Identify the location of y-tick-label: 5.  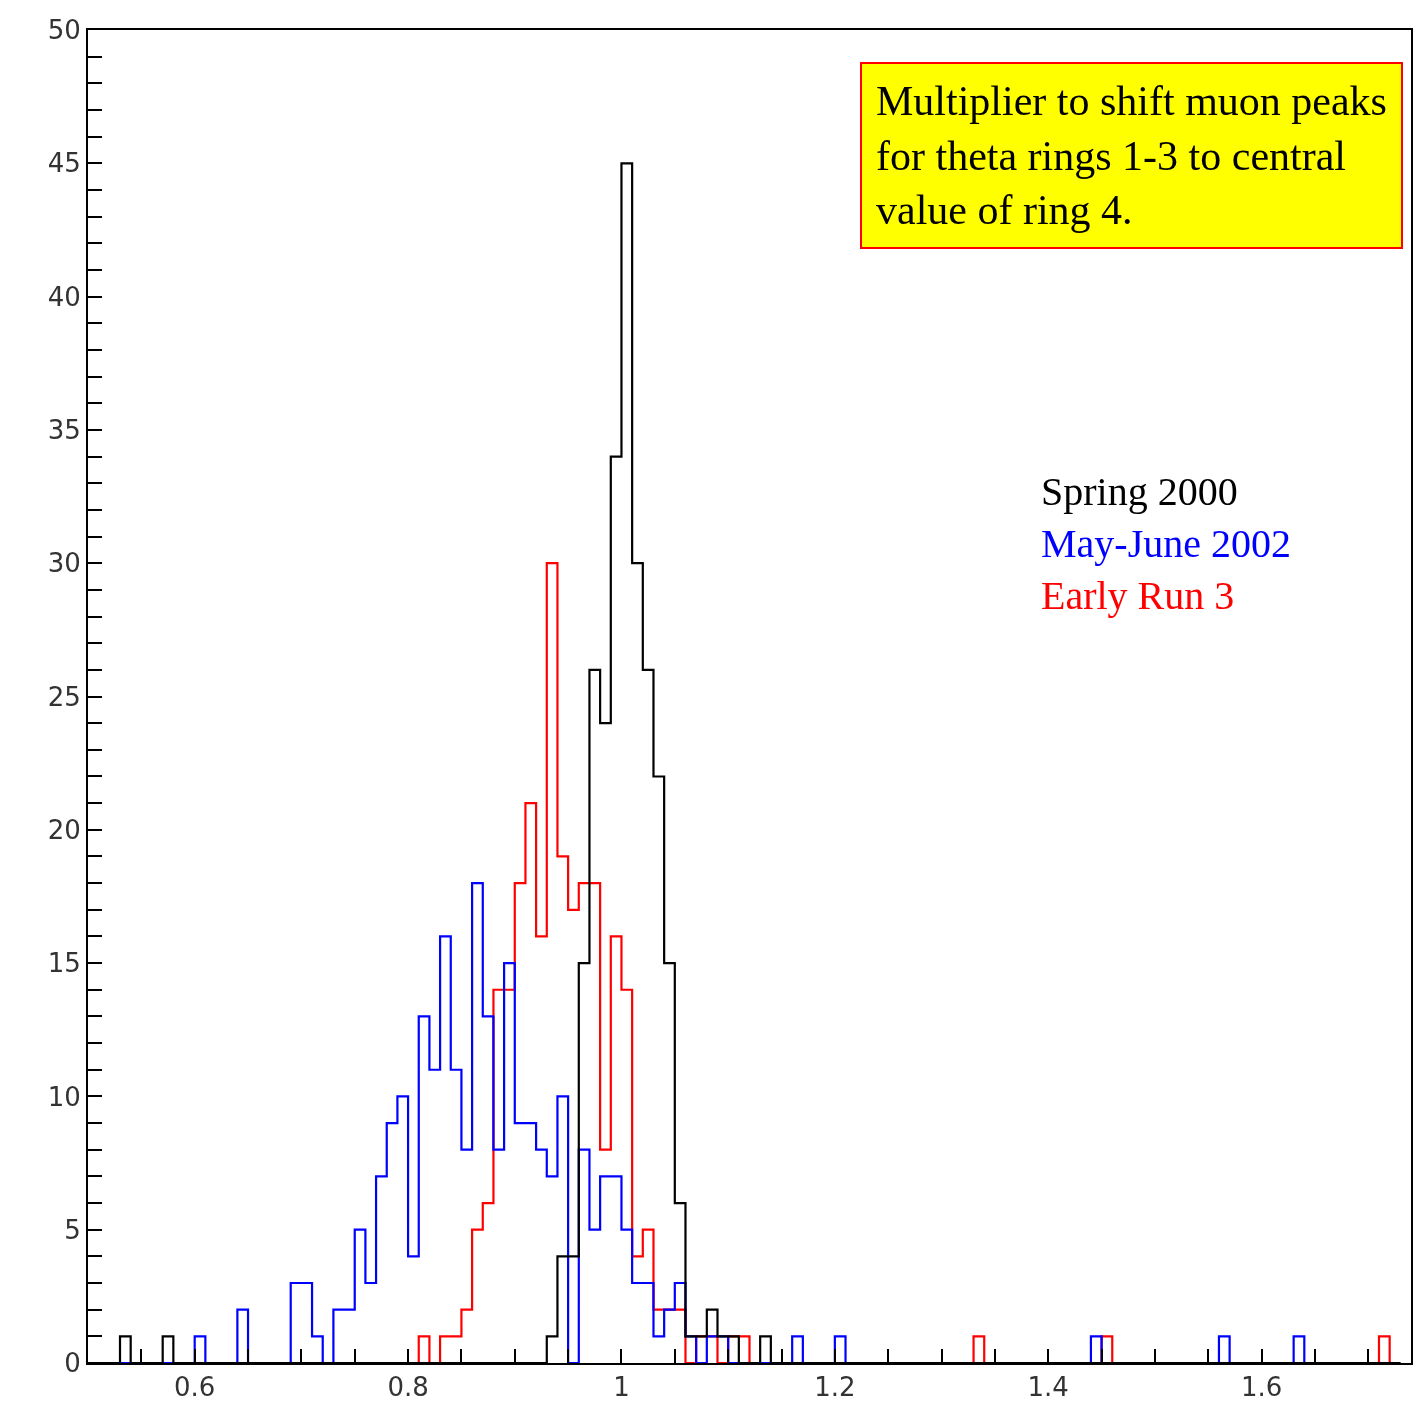
(72, 1229).